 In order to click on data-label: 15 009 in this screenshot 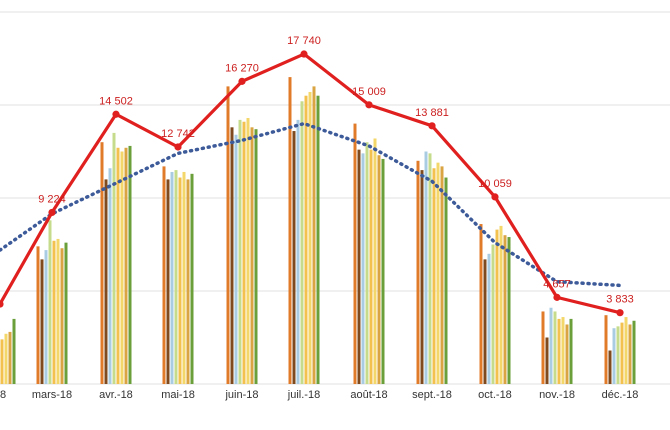, I will do `click(369, 92)`.